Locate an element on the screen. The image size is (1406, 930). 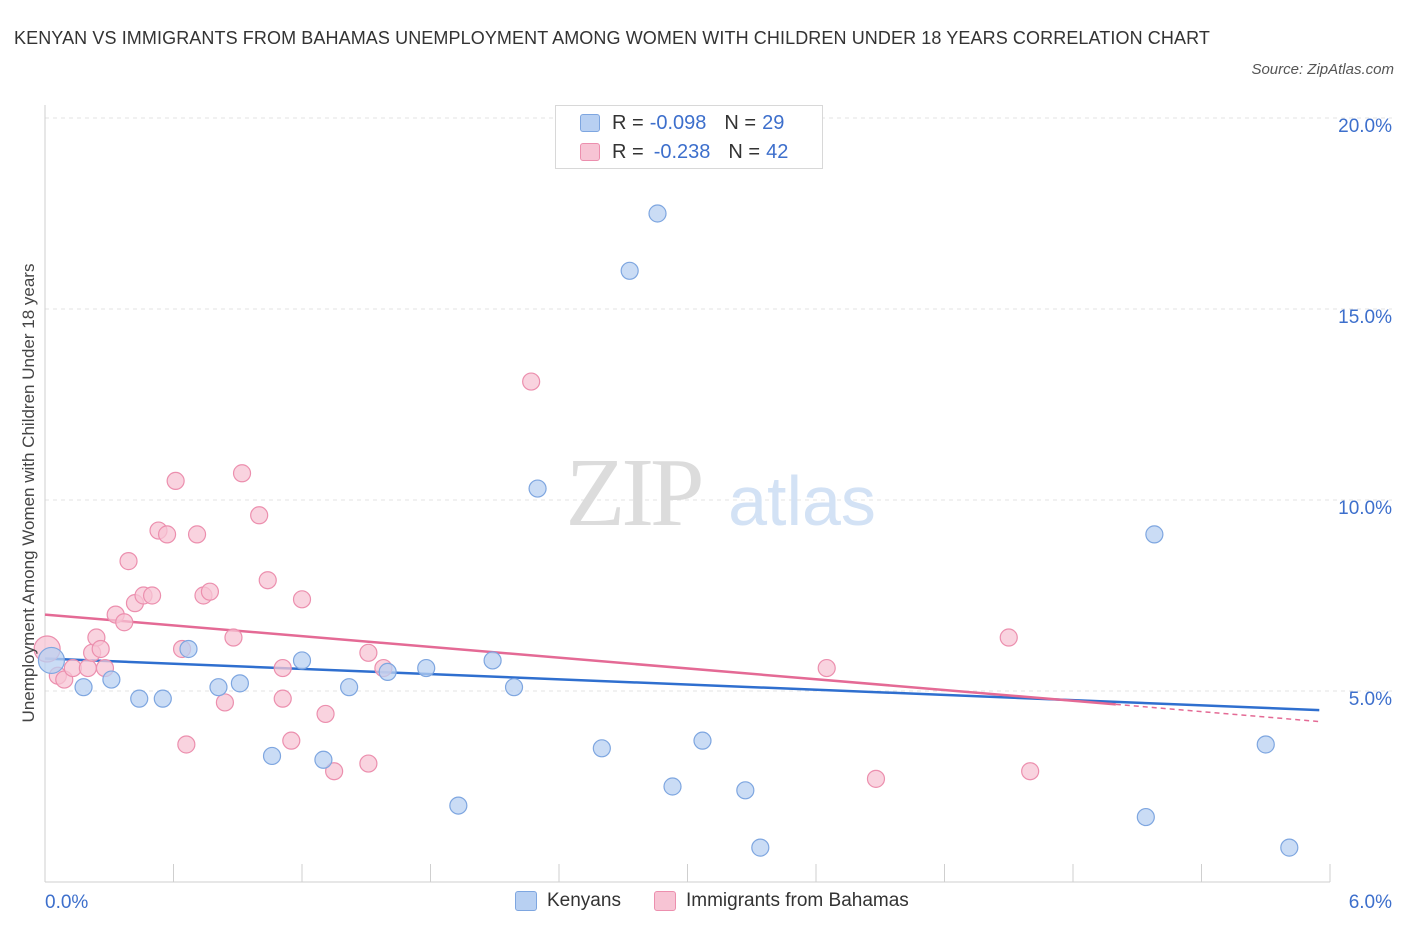
legend-row-bahamas: R = -0.238 N = 42 is located at coordinates (684, 152).